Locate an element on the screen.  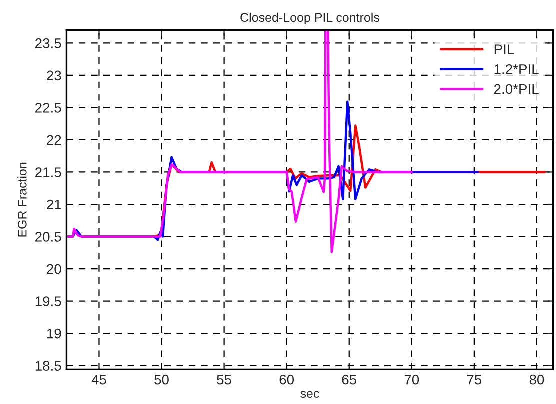
x-tick-label: 65 is located at coordinates (349, 379).